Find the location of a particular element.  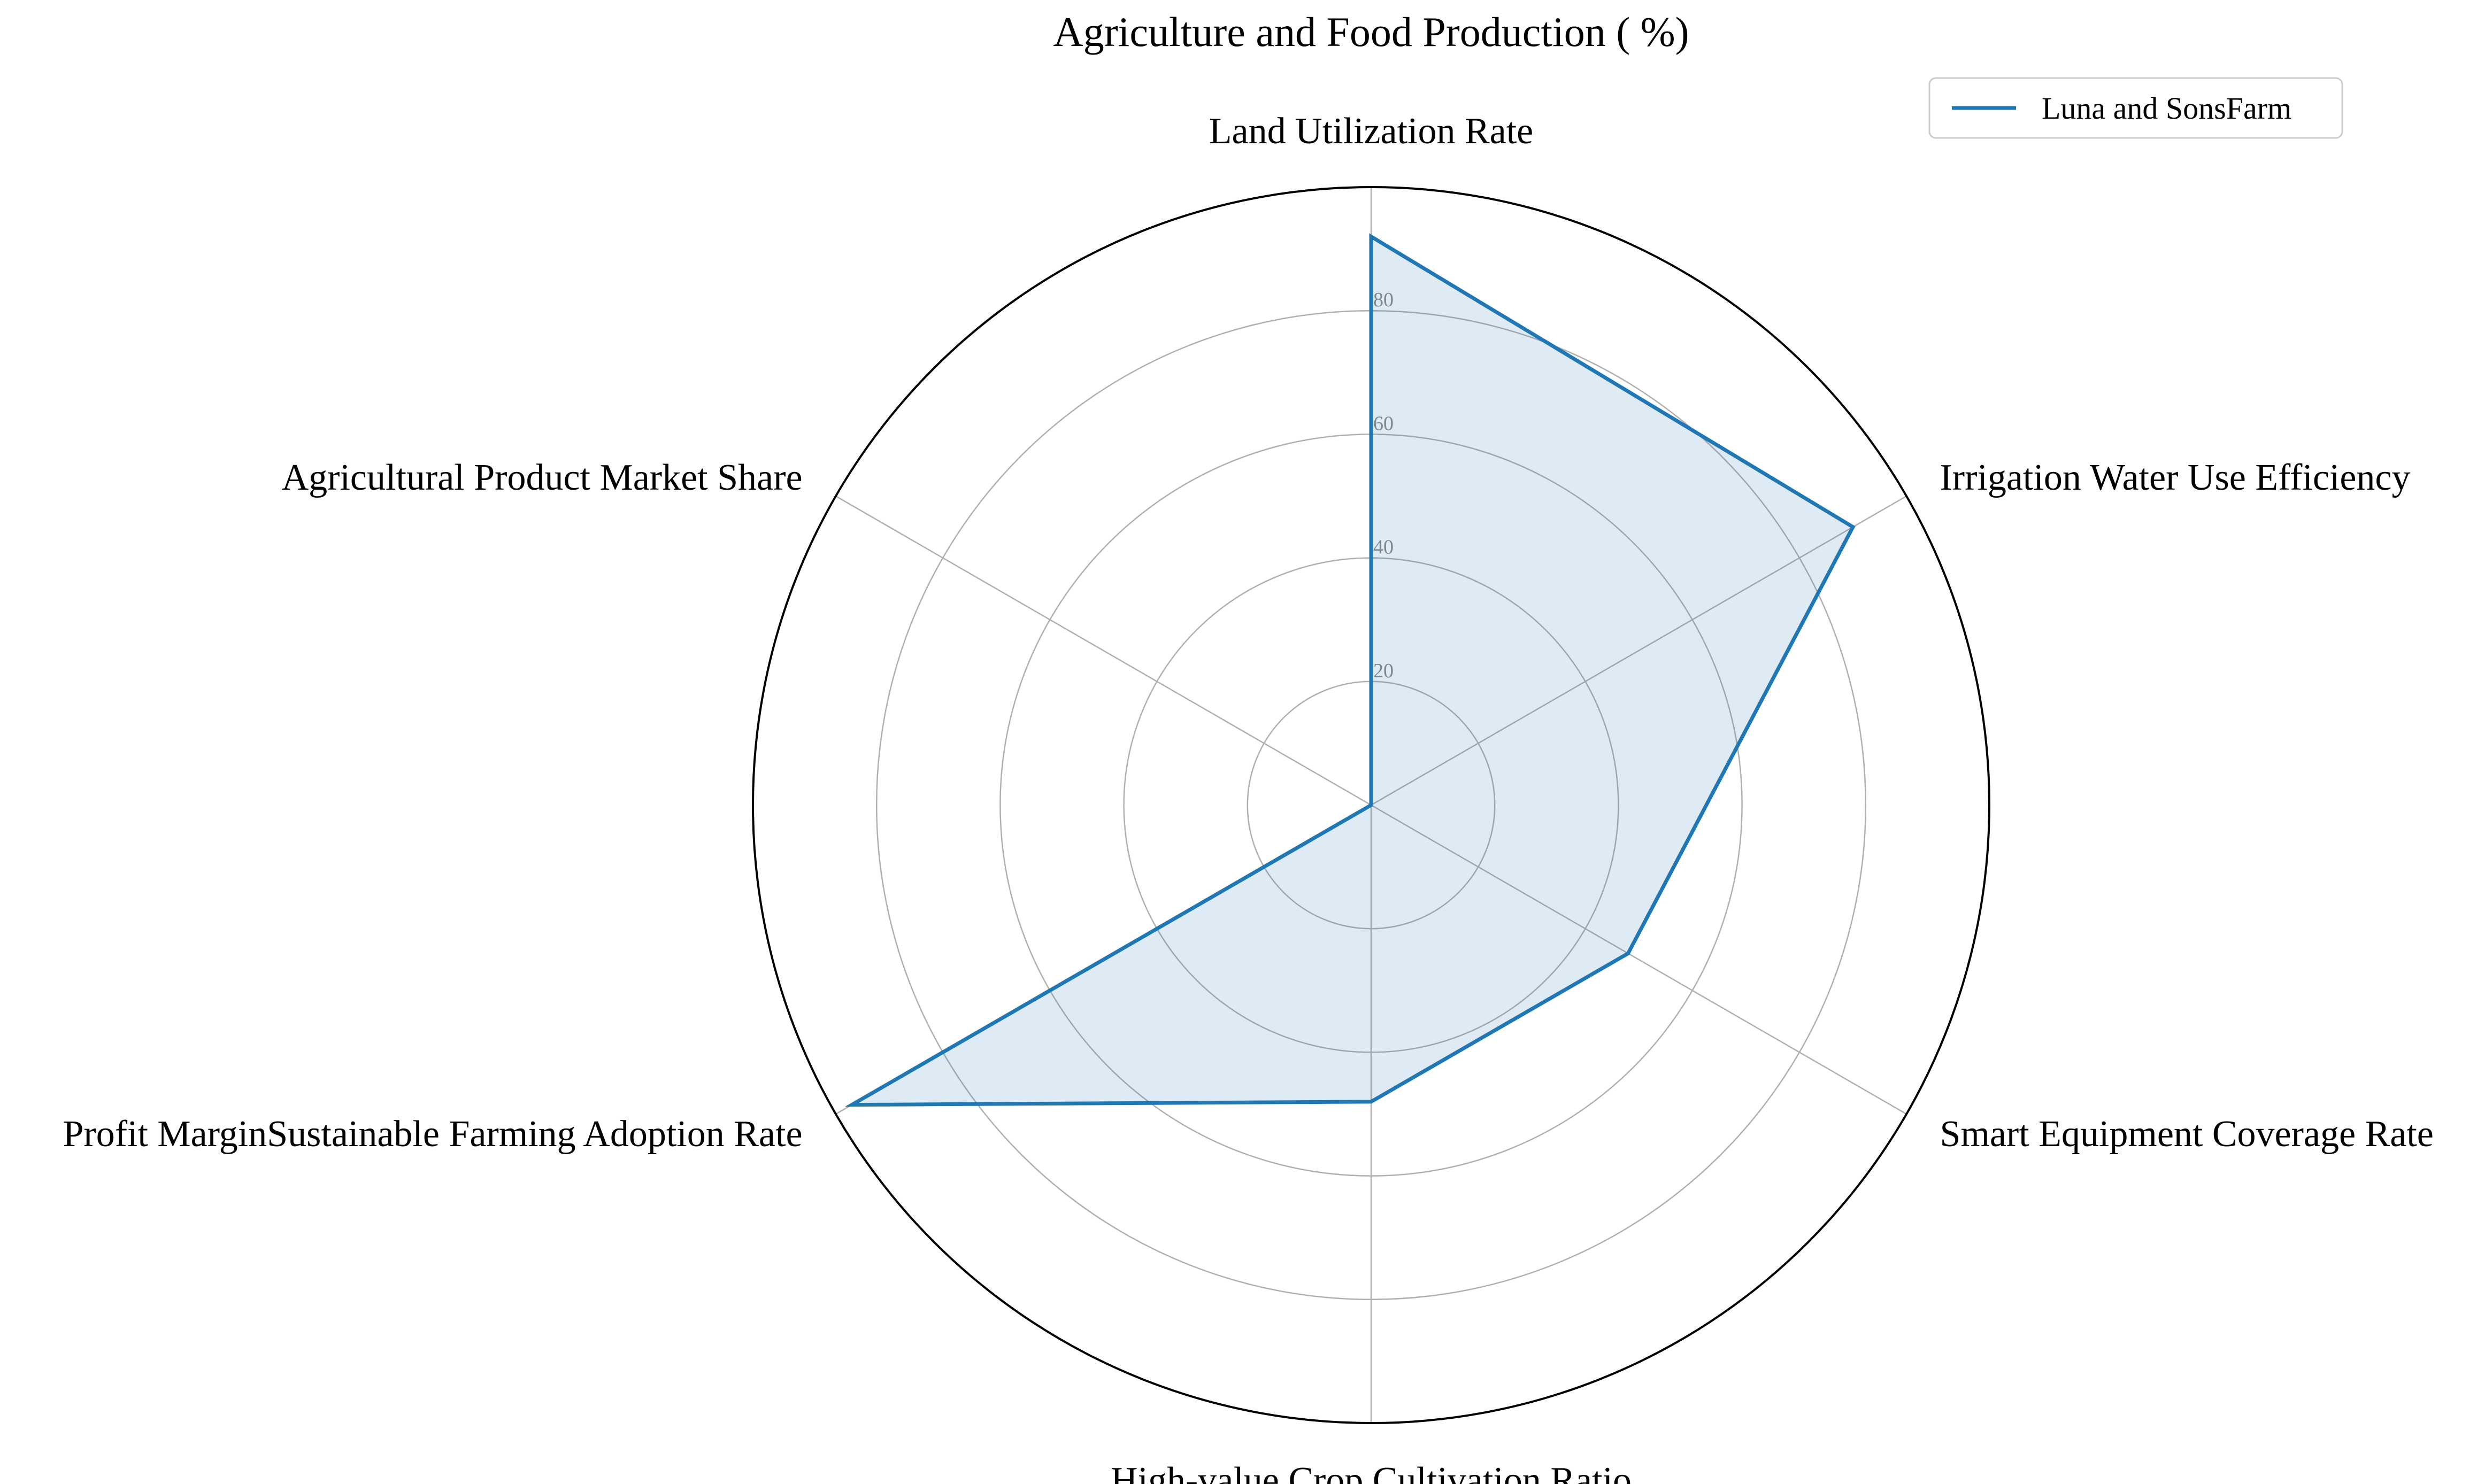

axis-label-3: Smart Equipment Coverage Rate is located at coordinates (2186, 1134).